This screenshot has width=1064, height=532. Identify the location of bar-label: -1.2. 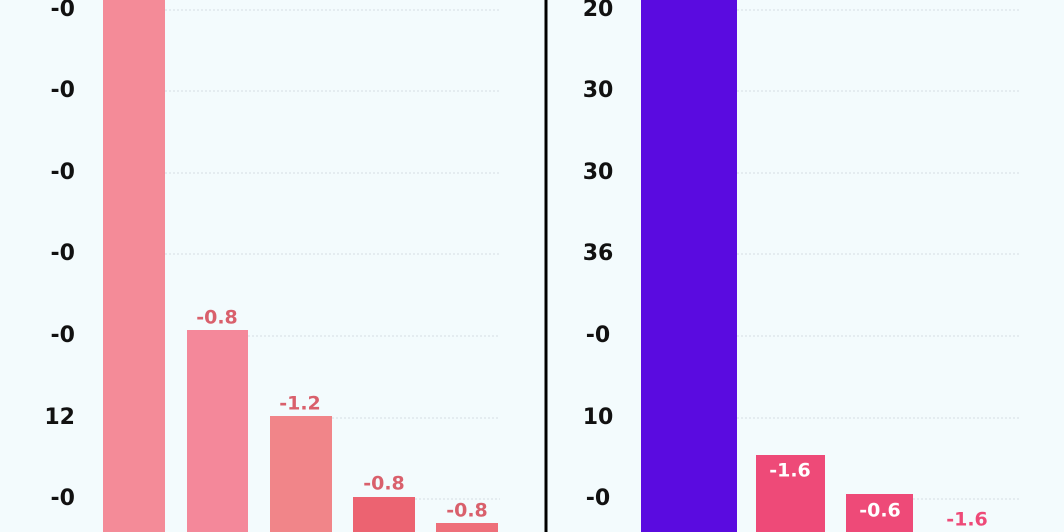
(300, 404).